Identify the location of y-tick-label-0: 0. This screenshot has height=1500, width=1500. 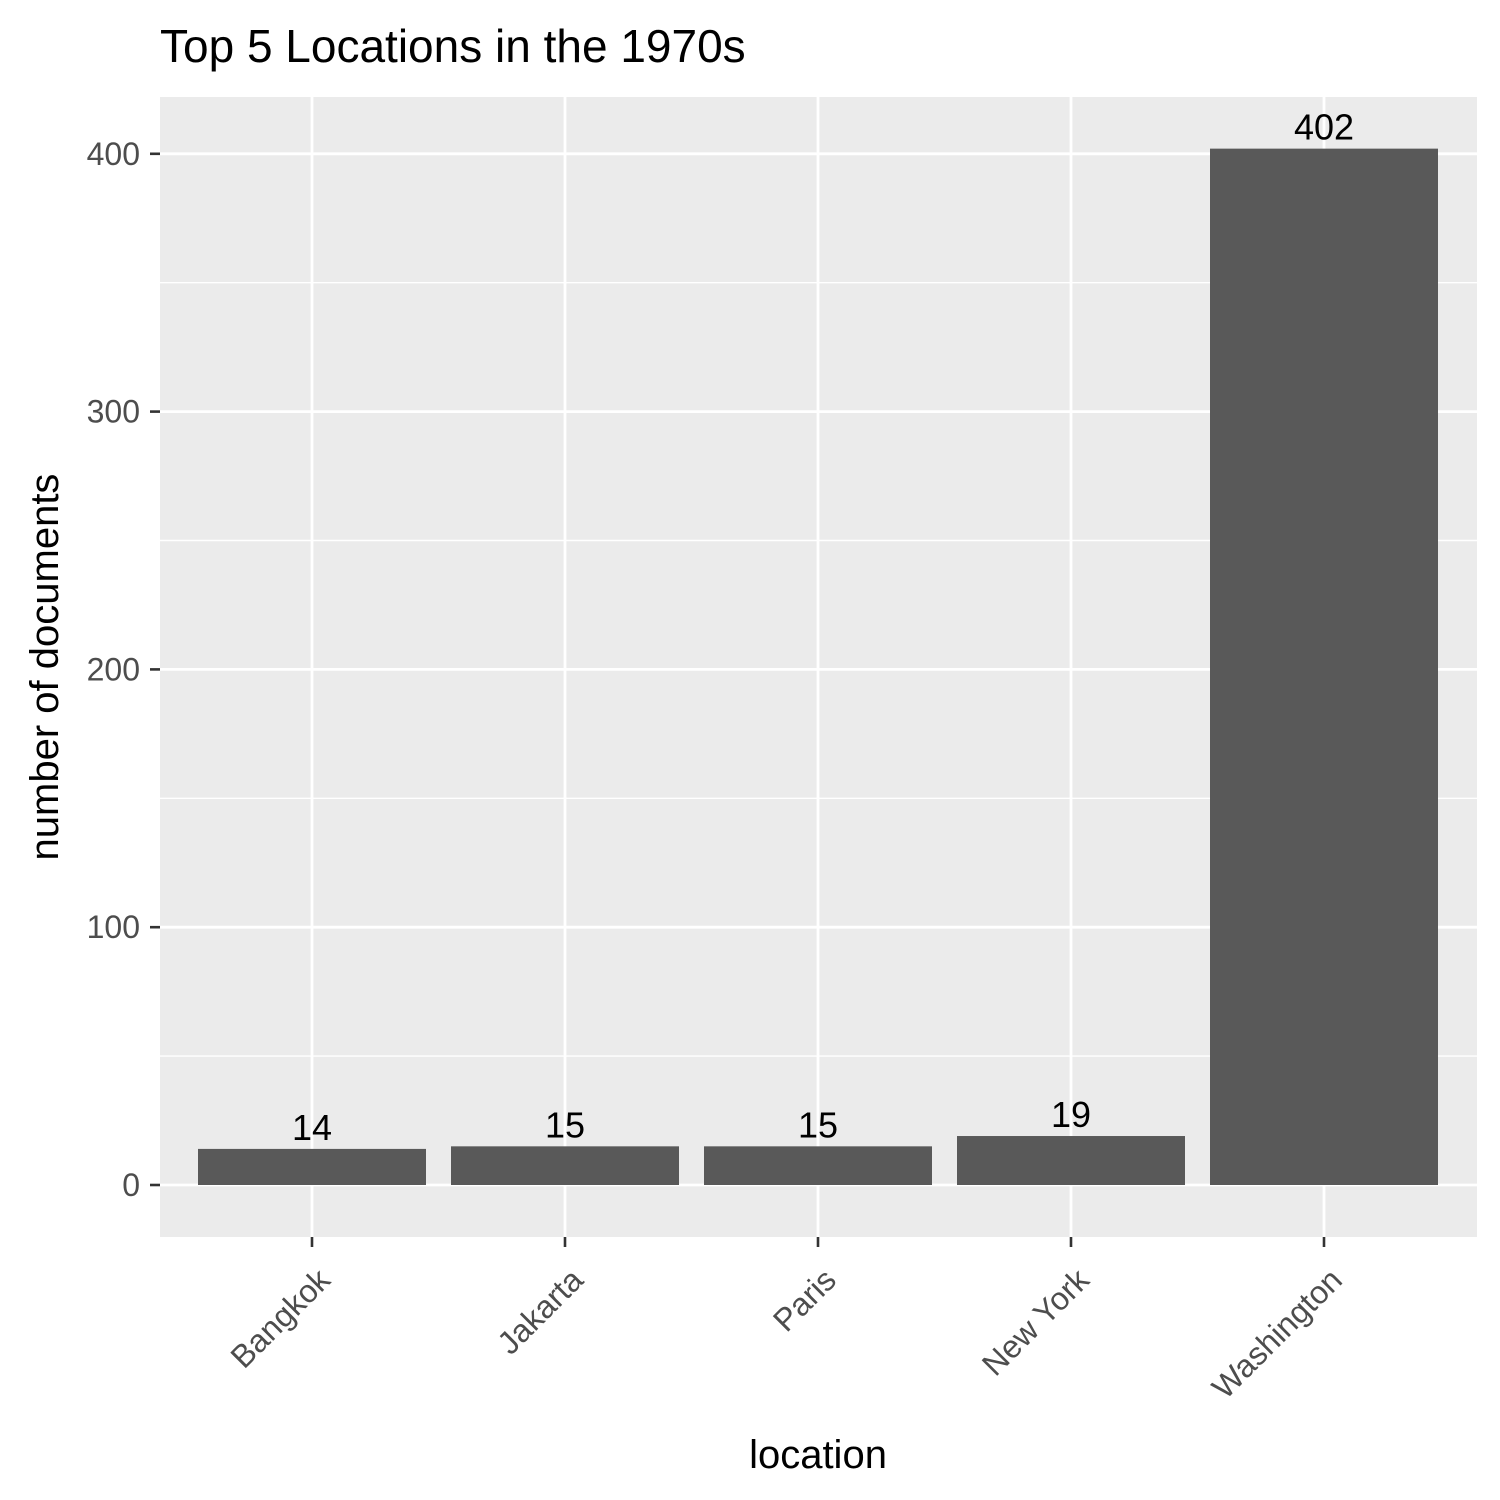
(131, 1185).